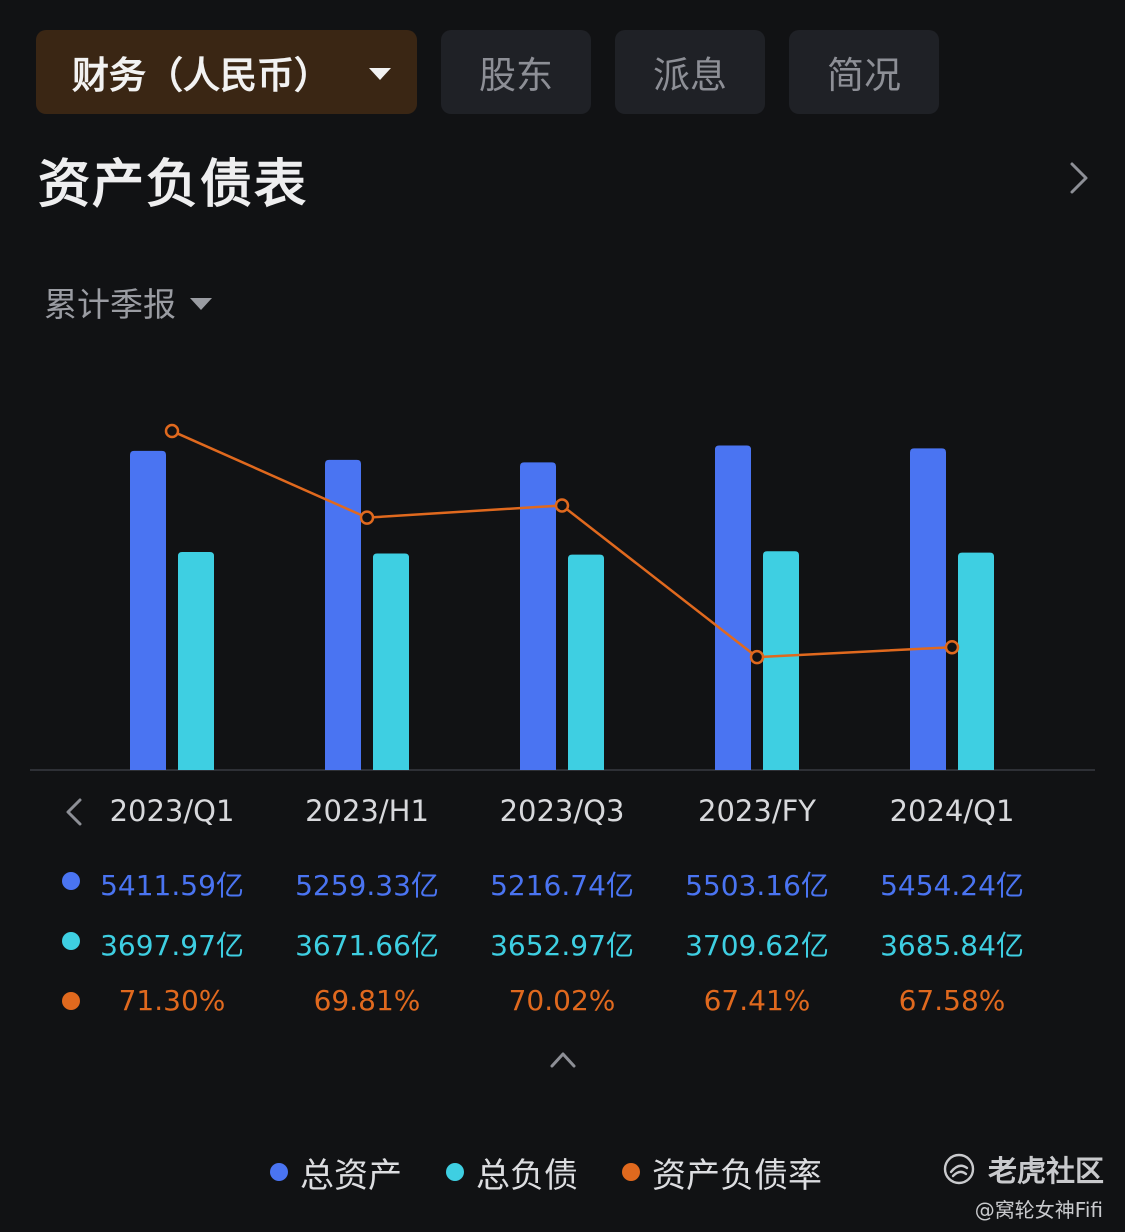 This screenshot has height=1232, width=1125. I want to click on tab-profile: 简况, so click(864, 72).